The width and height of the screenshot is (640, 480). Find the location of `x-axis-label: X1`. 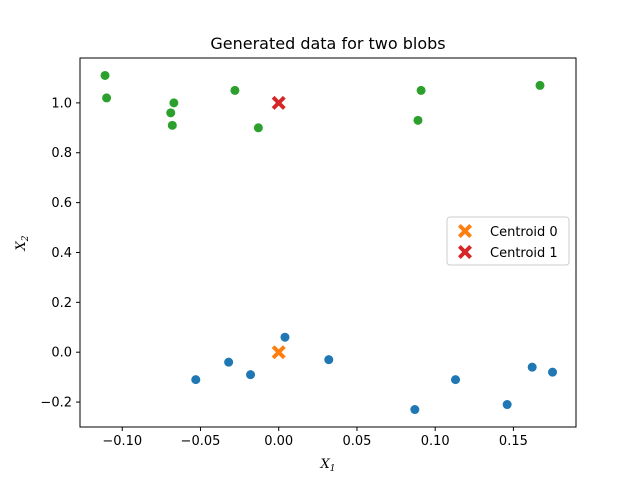

x-axis-label: X1 is located at coordinates (328, 465).